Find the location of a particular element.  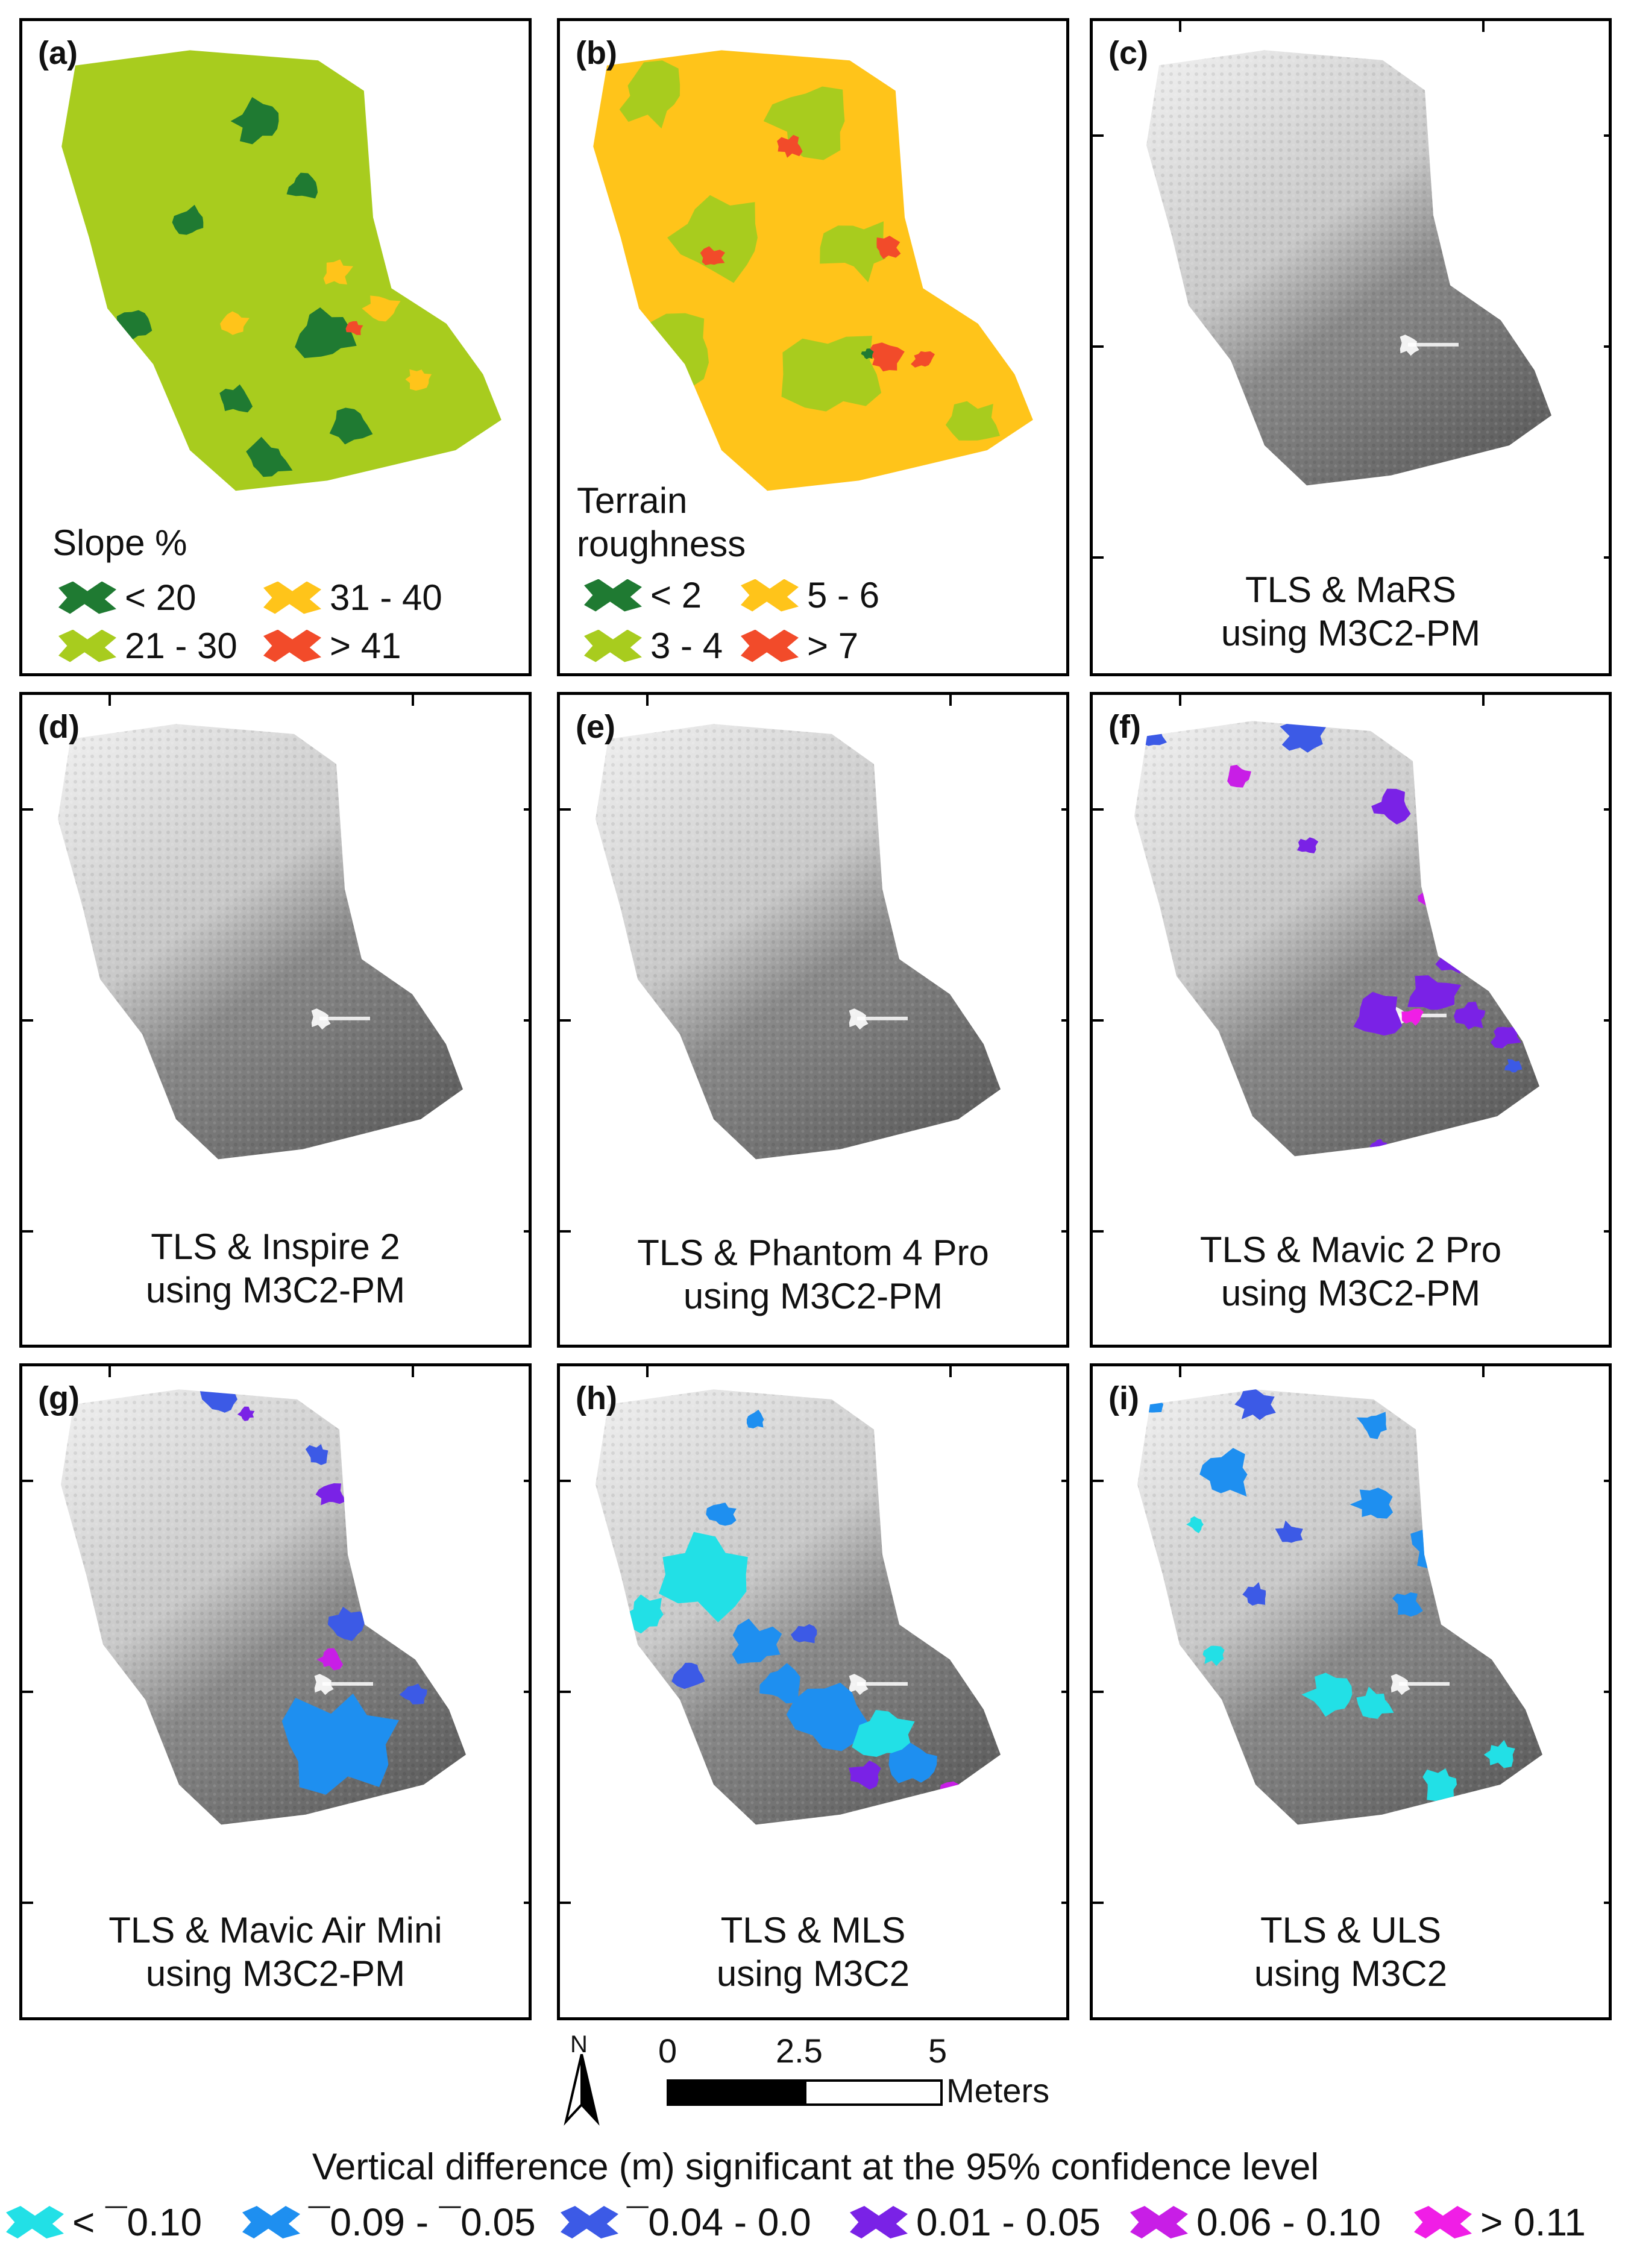

panel-h: (h) TLS & MLS using M3C2 is located at coordinates (813, 1691).